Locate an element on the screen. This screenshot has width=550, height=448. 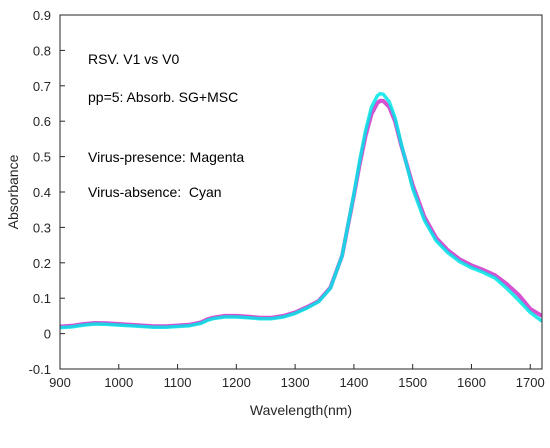
x-tick-label: 1200 is located at coordinates (236, 382).